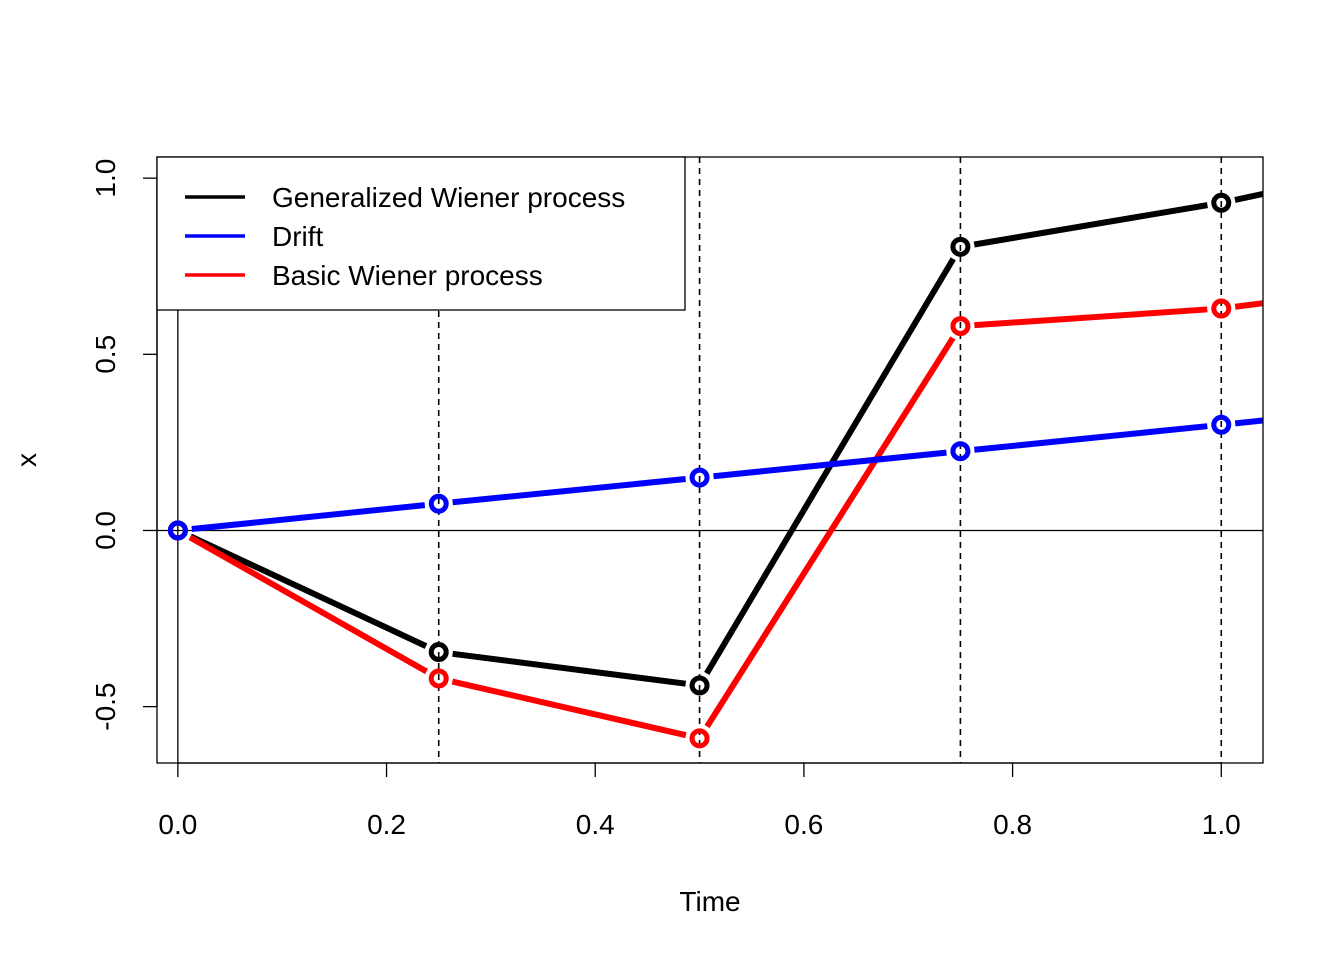 This screenshot has height=960, width=1344. Describe the element at coordinates (124, 445) in the screenshot. I see `y-axis: -0.5 0.0 0.5 1.0` at that location.